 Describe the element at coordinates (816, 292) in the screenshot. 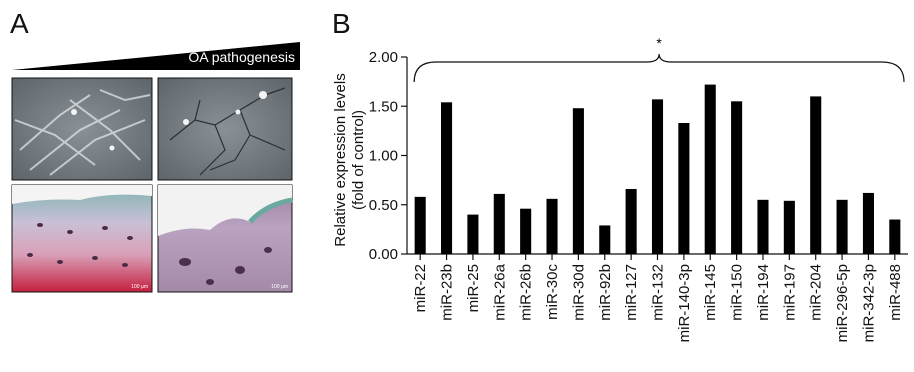

I see `x-tick-label-mir-204: miR-204` at that location.